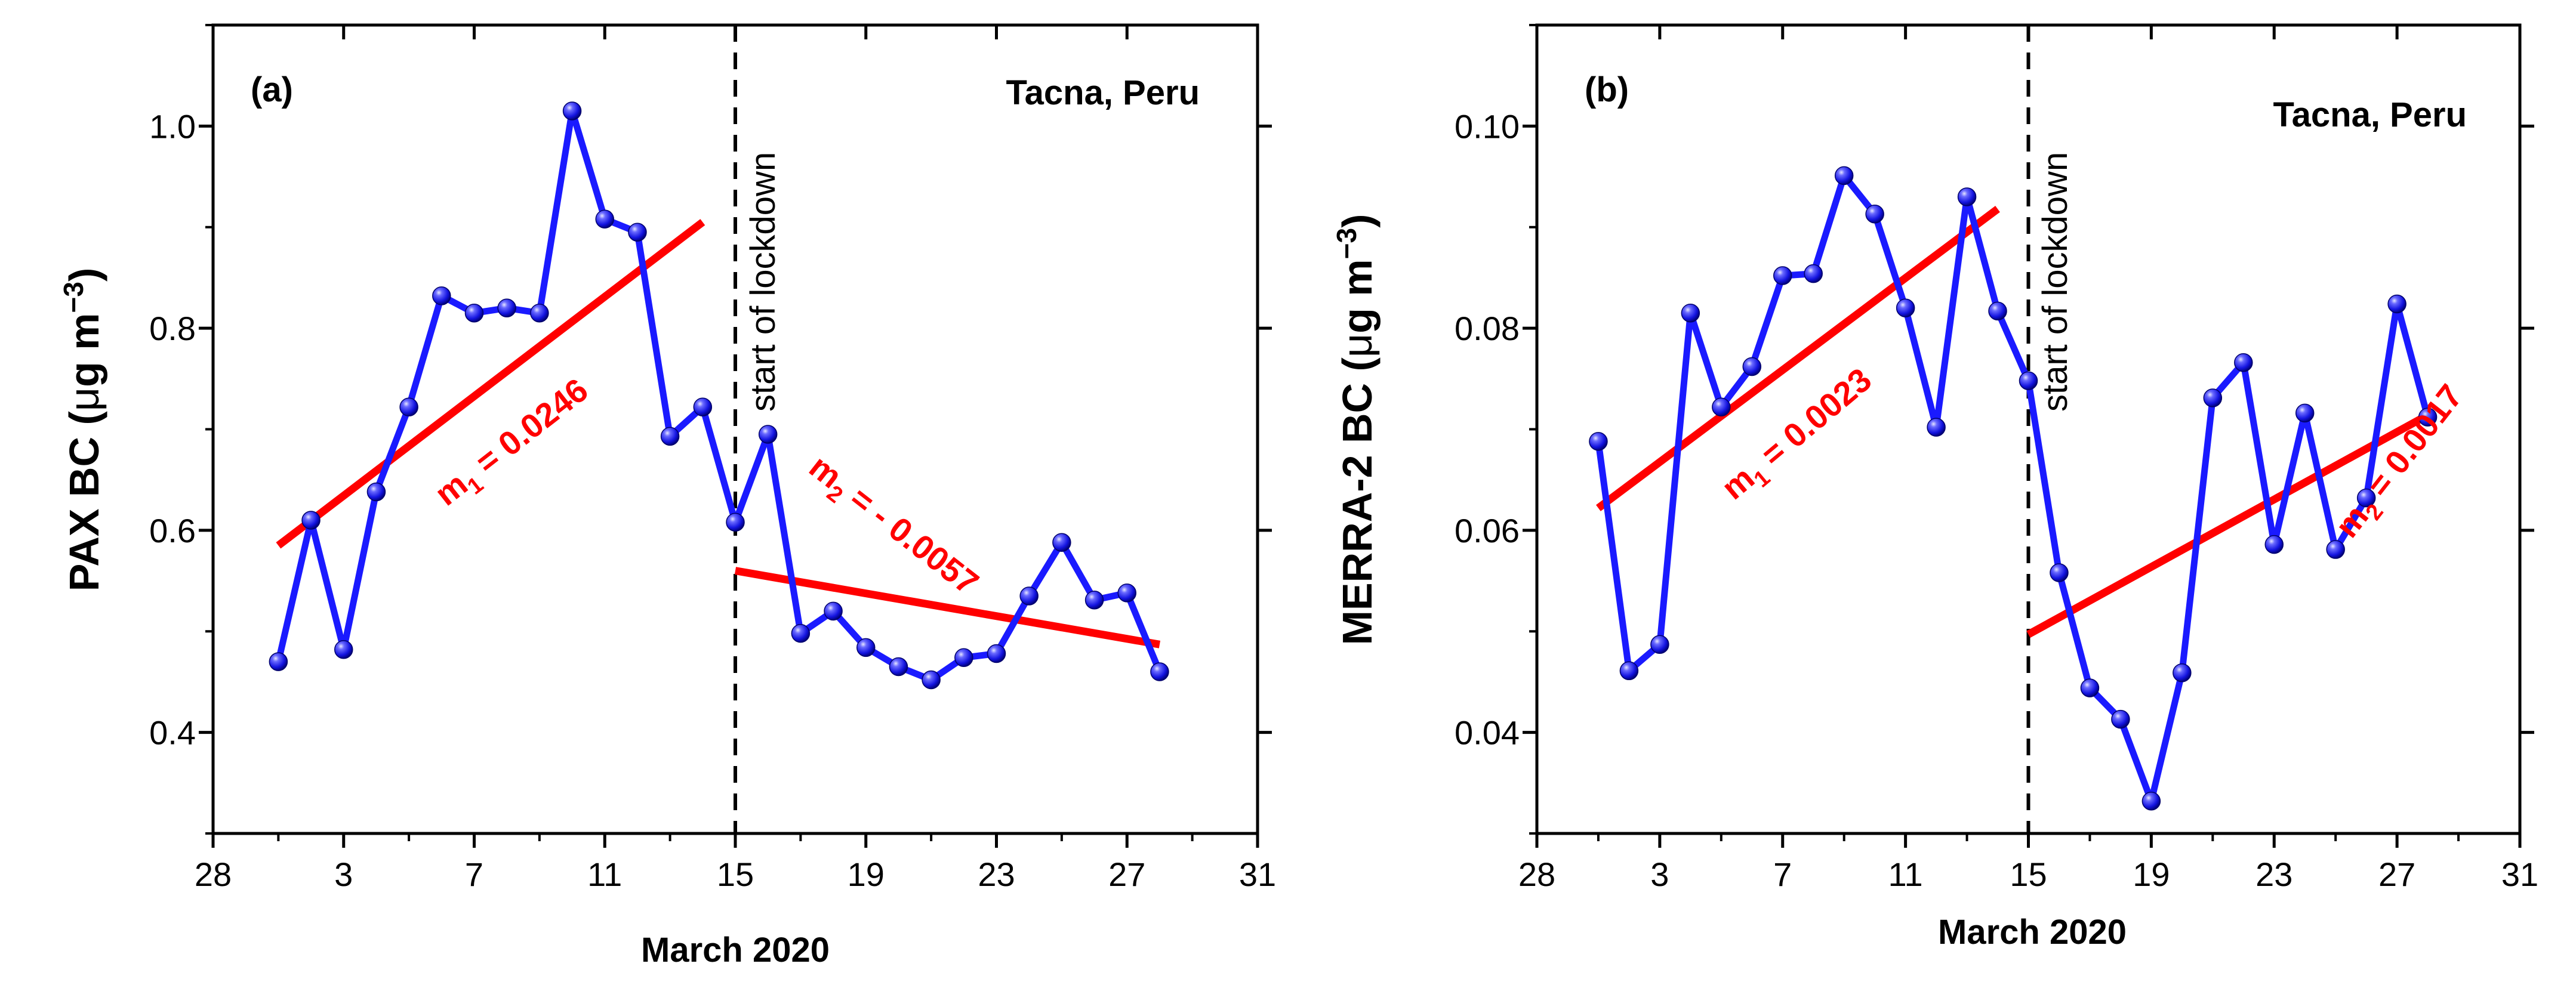 The image size is (2576, 982). What do you see at coordinates (1487, 126) in the screenshot?
I see `y-tick-label: 0.10` at bounding box center [1487, 126].